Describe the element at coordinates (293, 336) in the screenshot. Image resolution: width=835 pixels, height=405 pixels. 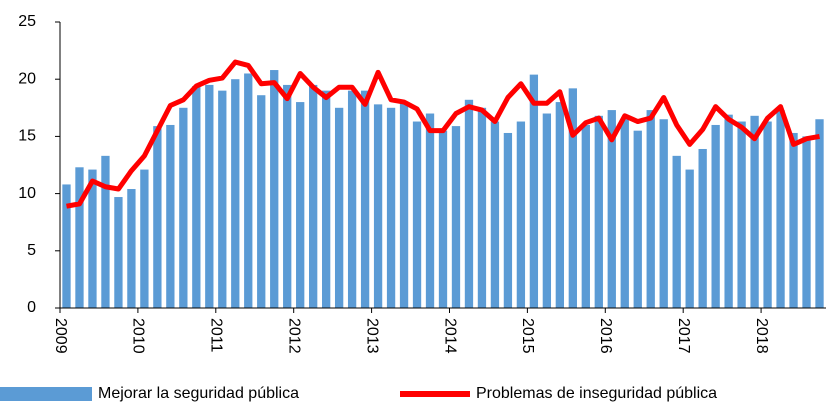
I see `x-tick-label: 2012` at that location.